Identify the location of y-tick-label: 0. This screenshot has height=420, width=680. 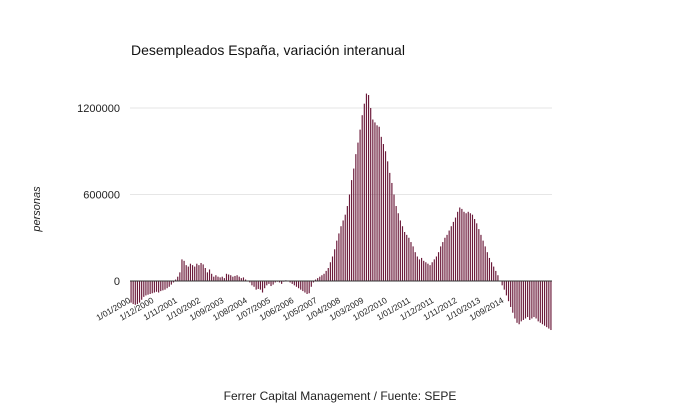
(117, 282).